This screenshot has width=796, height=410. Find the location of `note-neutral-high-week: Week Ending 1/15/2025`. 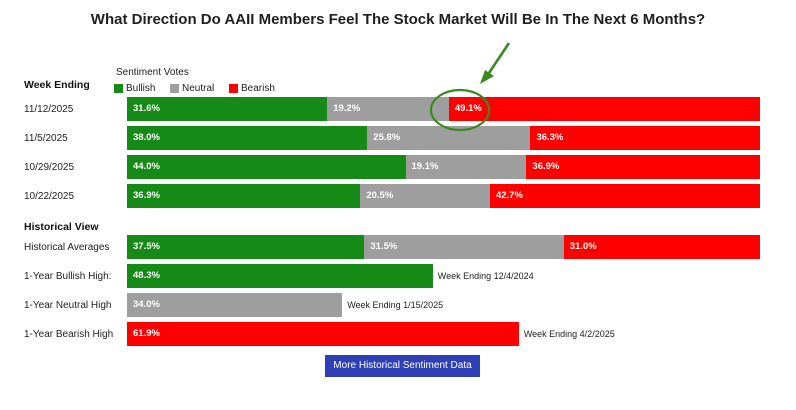

note-neutral-high-week: Week Ending 1/15/2025 is located at coordinates (395, 305).